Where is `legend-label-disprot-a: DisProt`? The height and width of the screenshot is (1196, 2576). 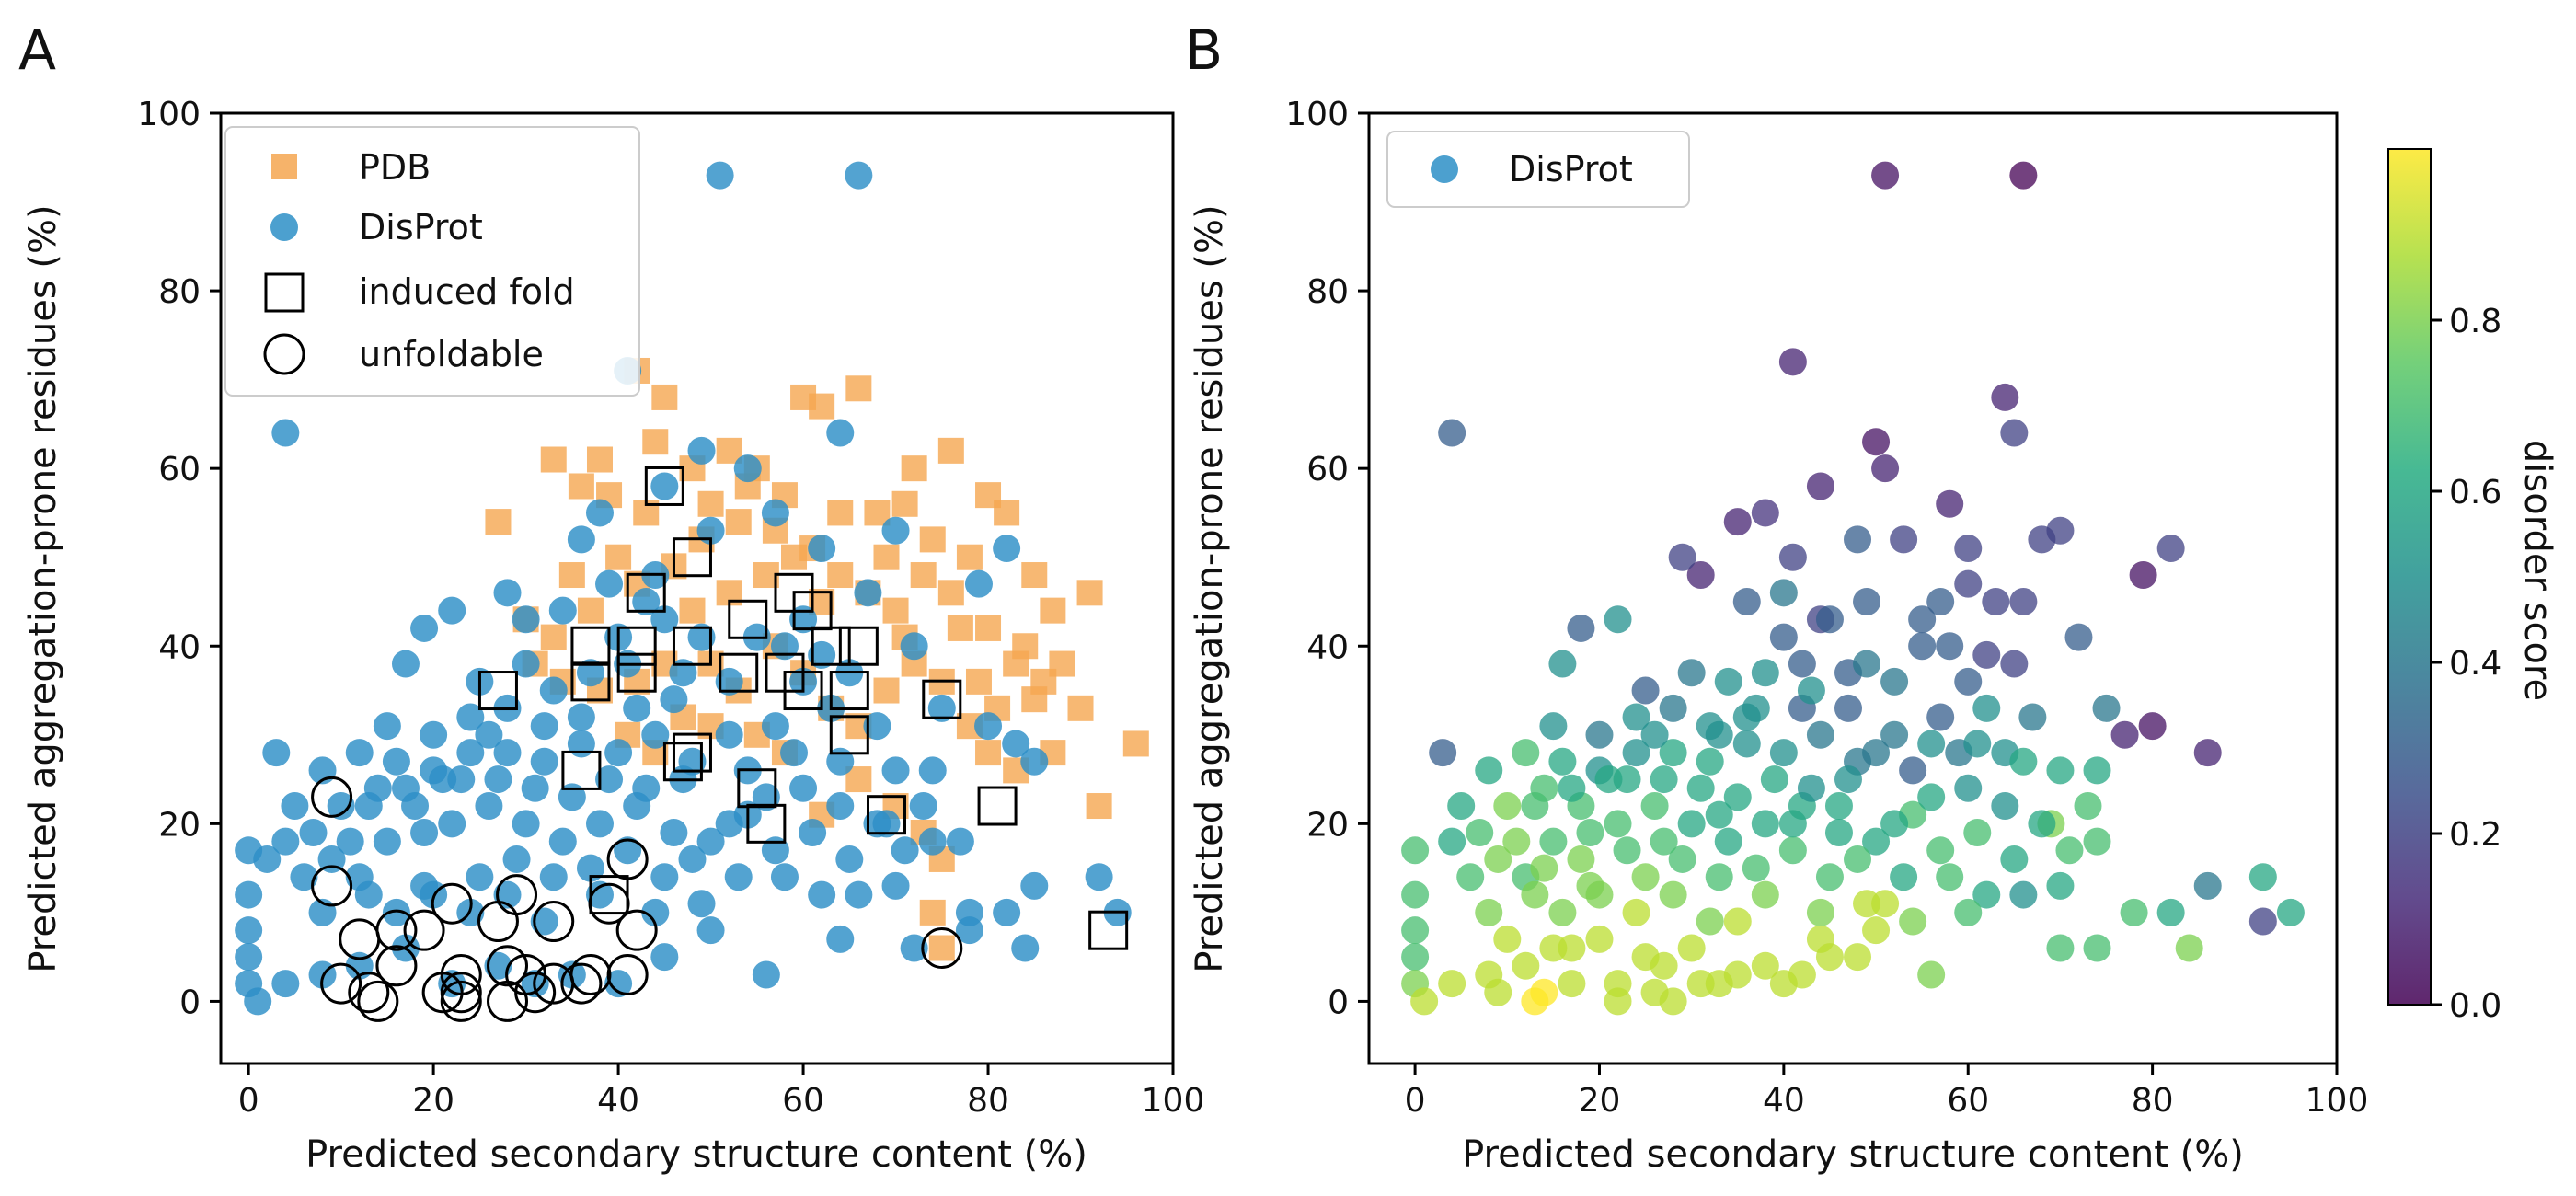
legend-label-disprot-a: DisProt is located at coordinates (421, 227).